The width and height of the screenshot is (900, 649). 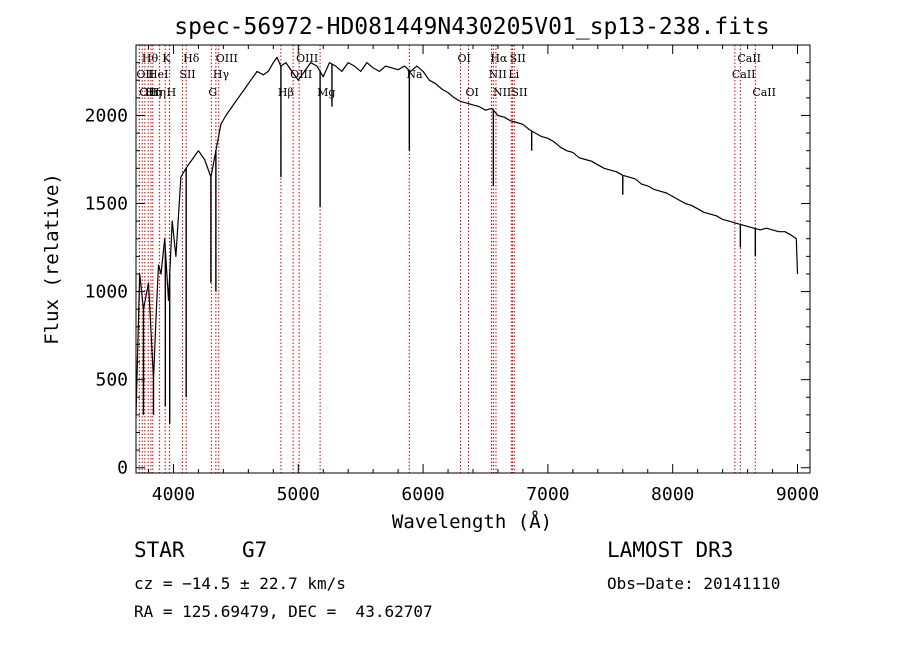 What do you see at coordinates (326, 92) in the screenshot?
I see `line-marker-label: Mg` at bounding box center [326, 92].